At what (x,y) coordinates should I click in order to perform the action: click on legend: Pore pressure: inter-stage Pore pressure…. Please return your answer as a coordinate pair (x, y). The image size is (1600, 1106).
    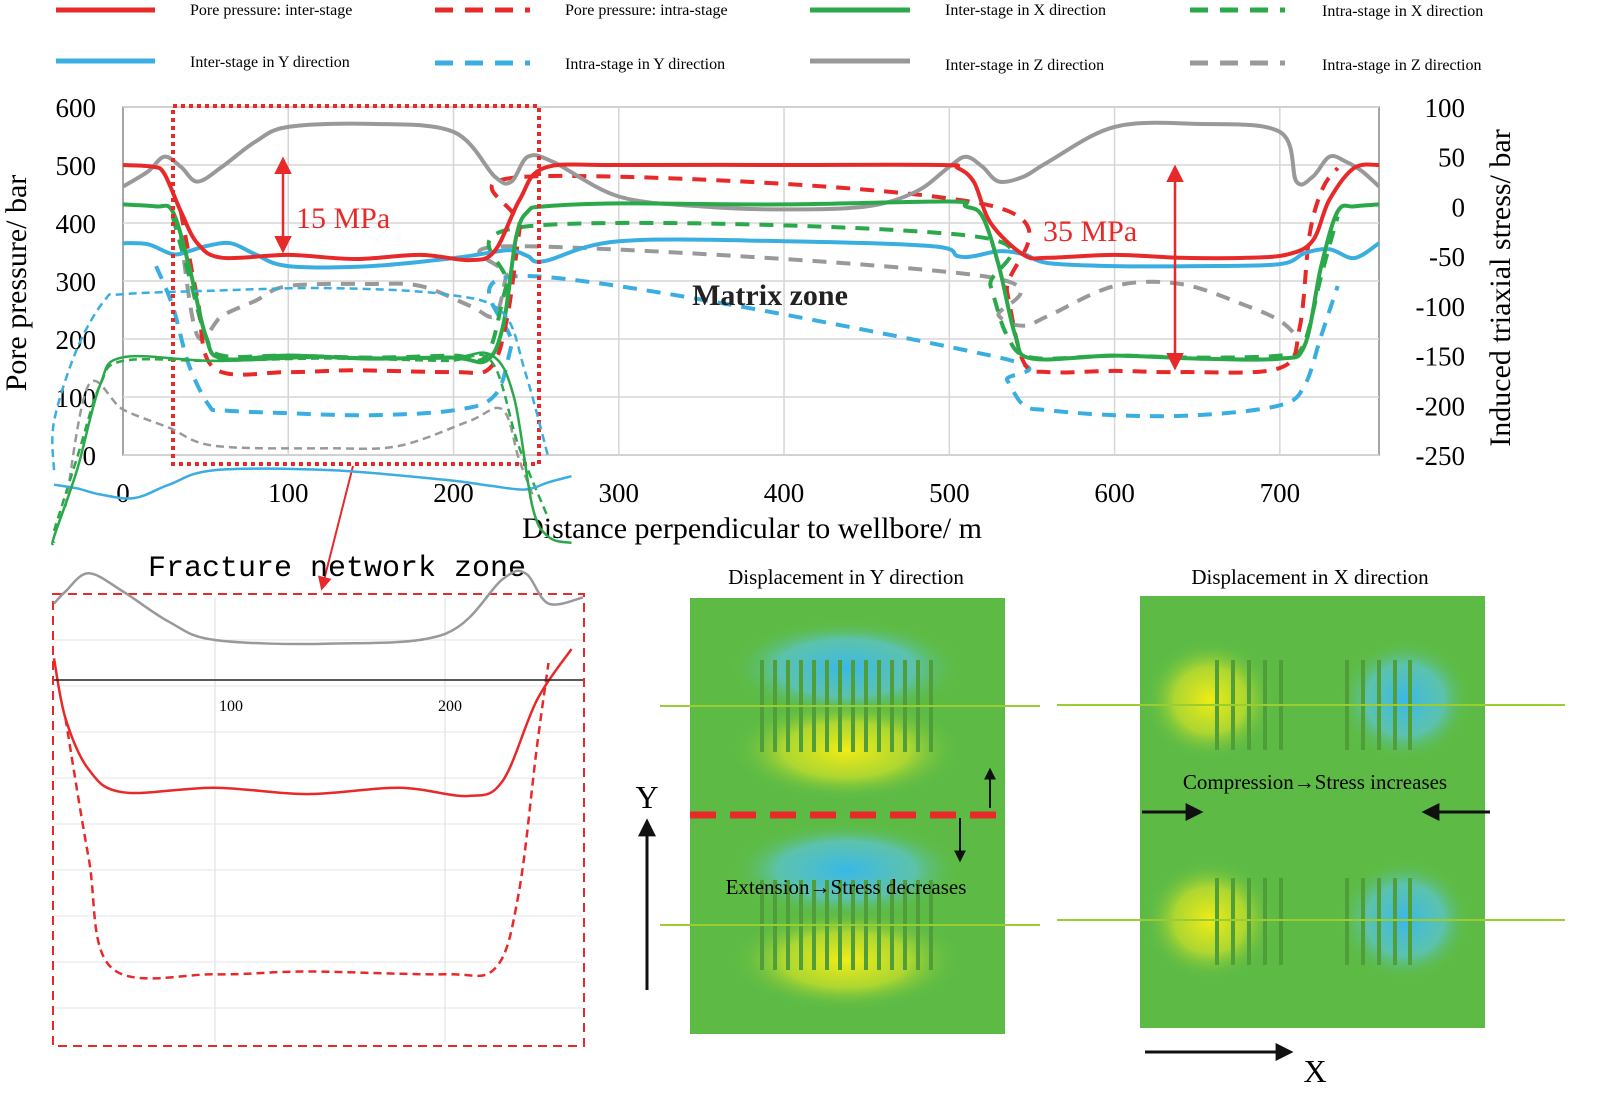
    Looking at the image, I should click on (769, 38).